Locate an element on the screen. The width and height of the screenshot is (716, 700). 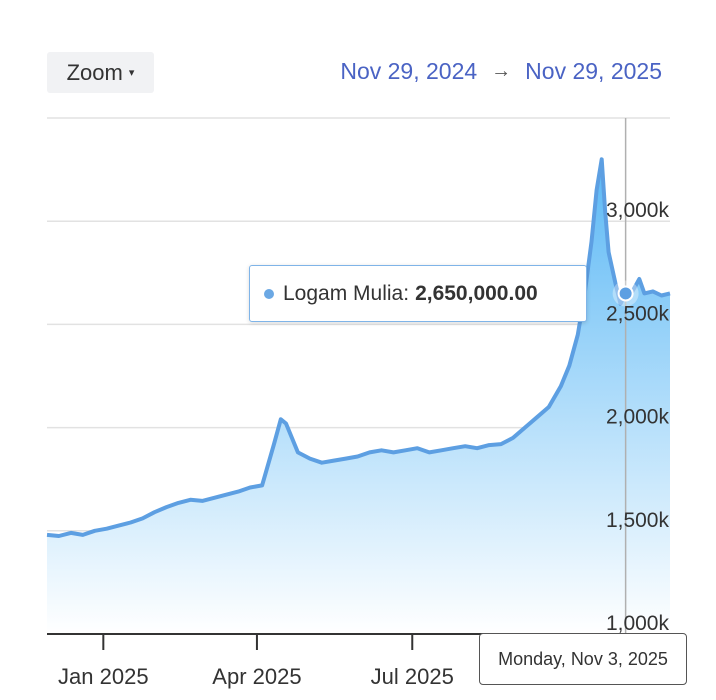
date-to-link: Nov 29, 2025 is located at coordinates (593, 71).